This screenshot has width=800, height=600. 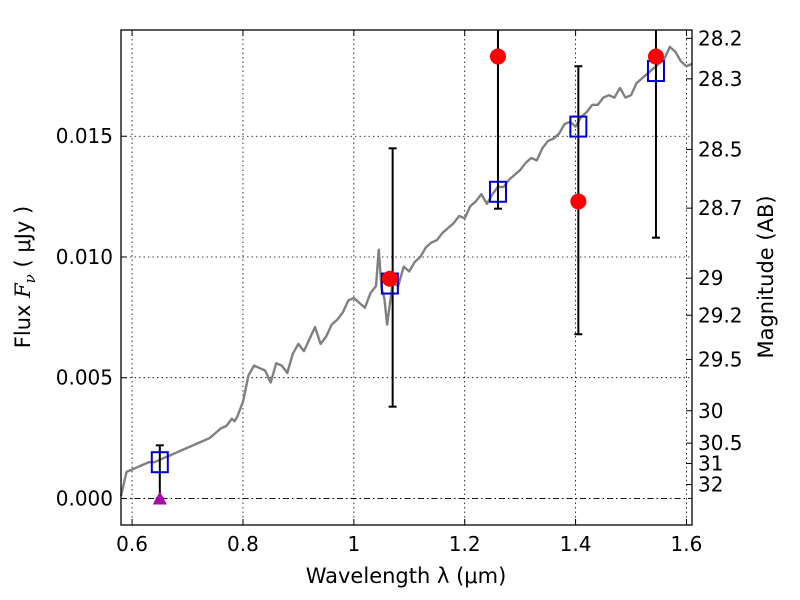 What do you see at coordinates (710, 411) in the screenshot?
I see `y2-tick-label: 30` at bounding box center [710, 411].